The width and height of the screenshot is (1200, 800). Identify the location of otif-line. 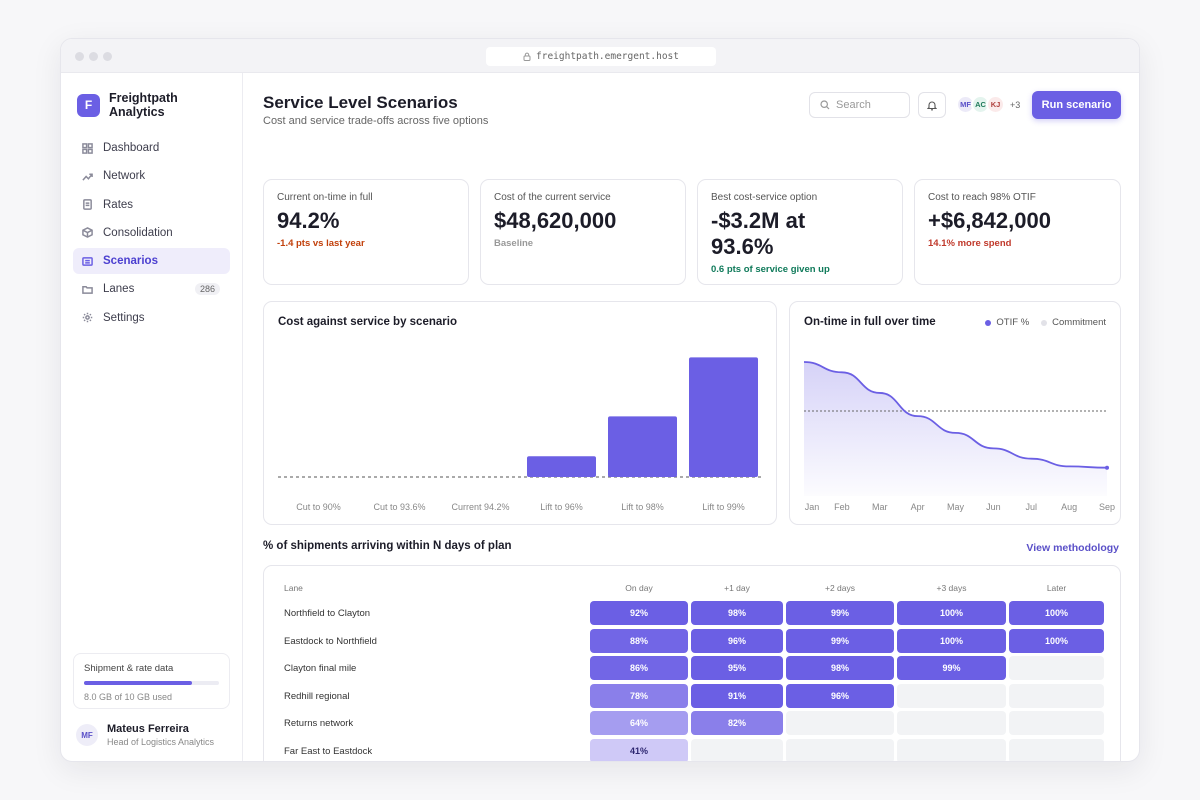
(955, 415).